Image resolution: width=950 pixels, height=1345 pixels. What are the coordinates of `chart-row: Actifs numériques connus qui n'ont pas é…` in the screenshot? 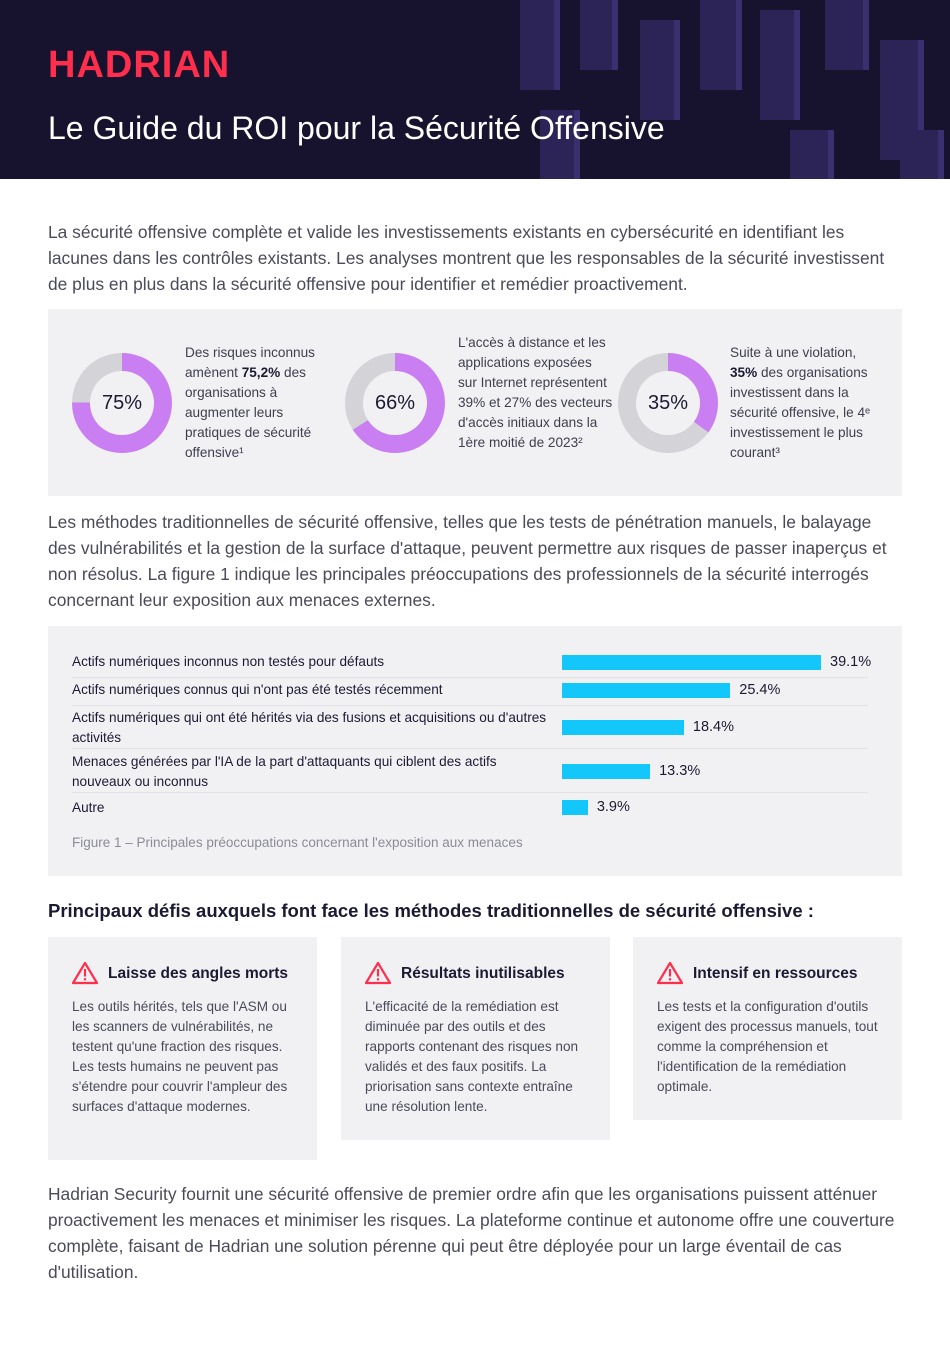 It's located at (482, 692).